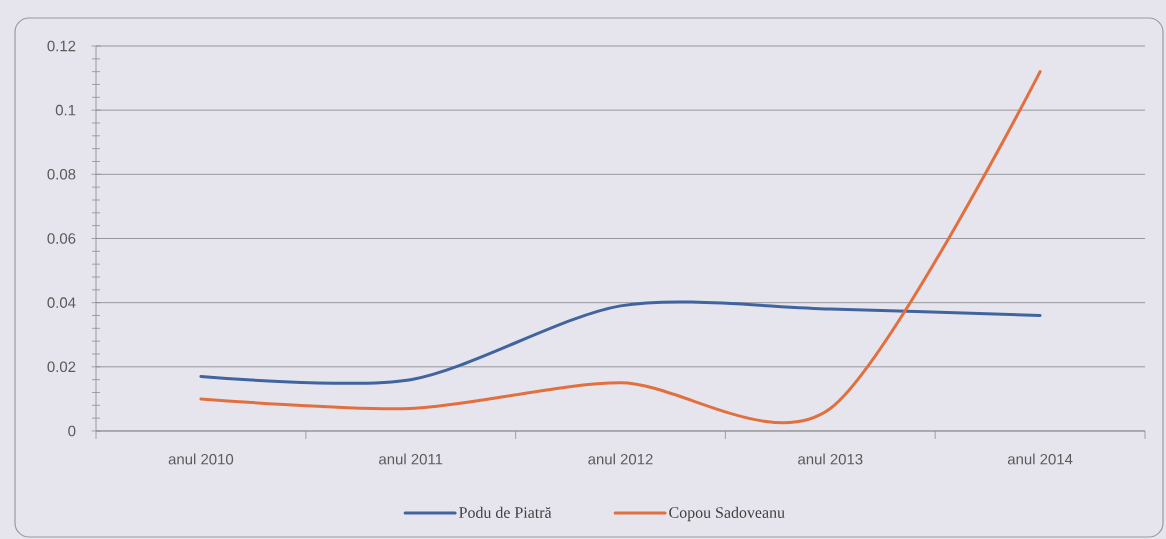 The image size is (1166, 539). What do you see at coordinates (65, 110) in the screenshot?
I see `y-tick-label: 0.1` at bounding box center [65, 110].